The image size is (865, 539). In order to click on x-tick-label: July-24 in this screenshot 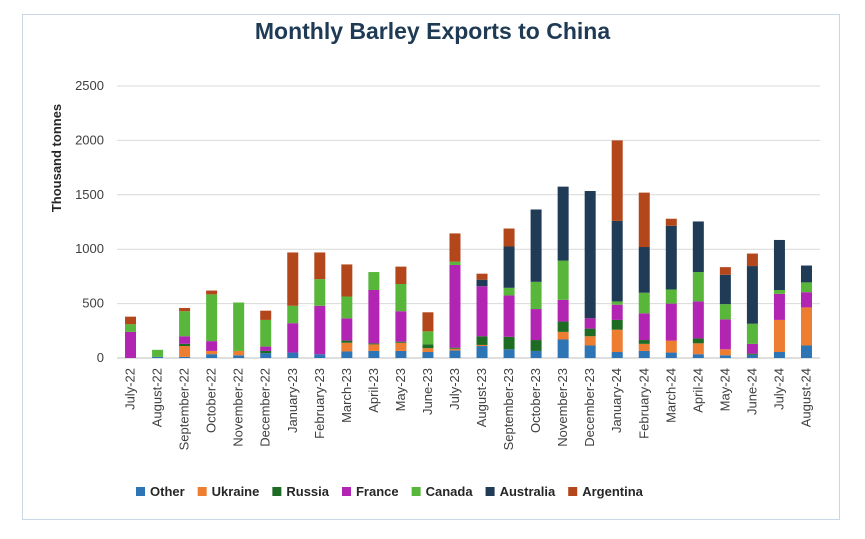, I will do `click(778, 389)`.